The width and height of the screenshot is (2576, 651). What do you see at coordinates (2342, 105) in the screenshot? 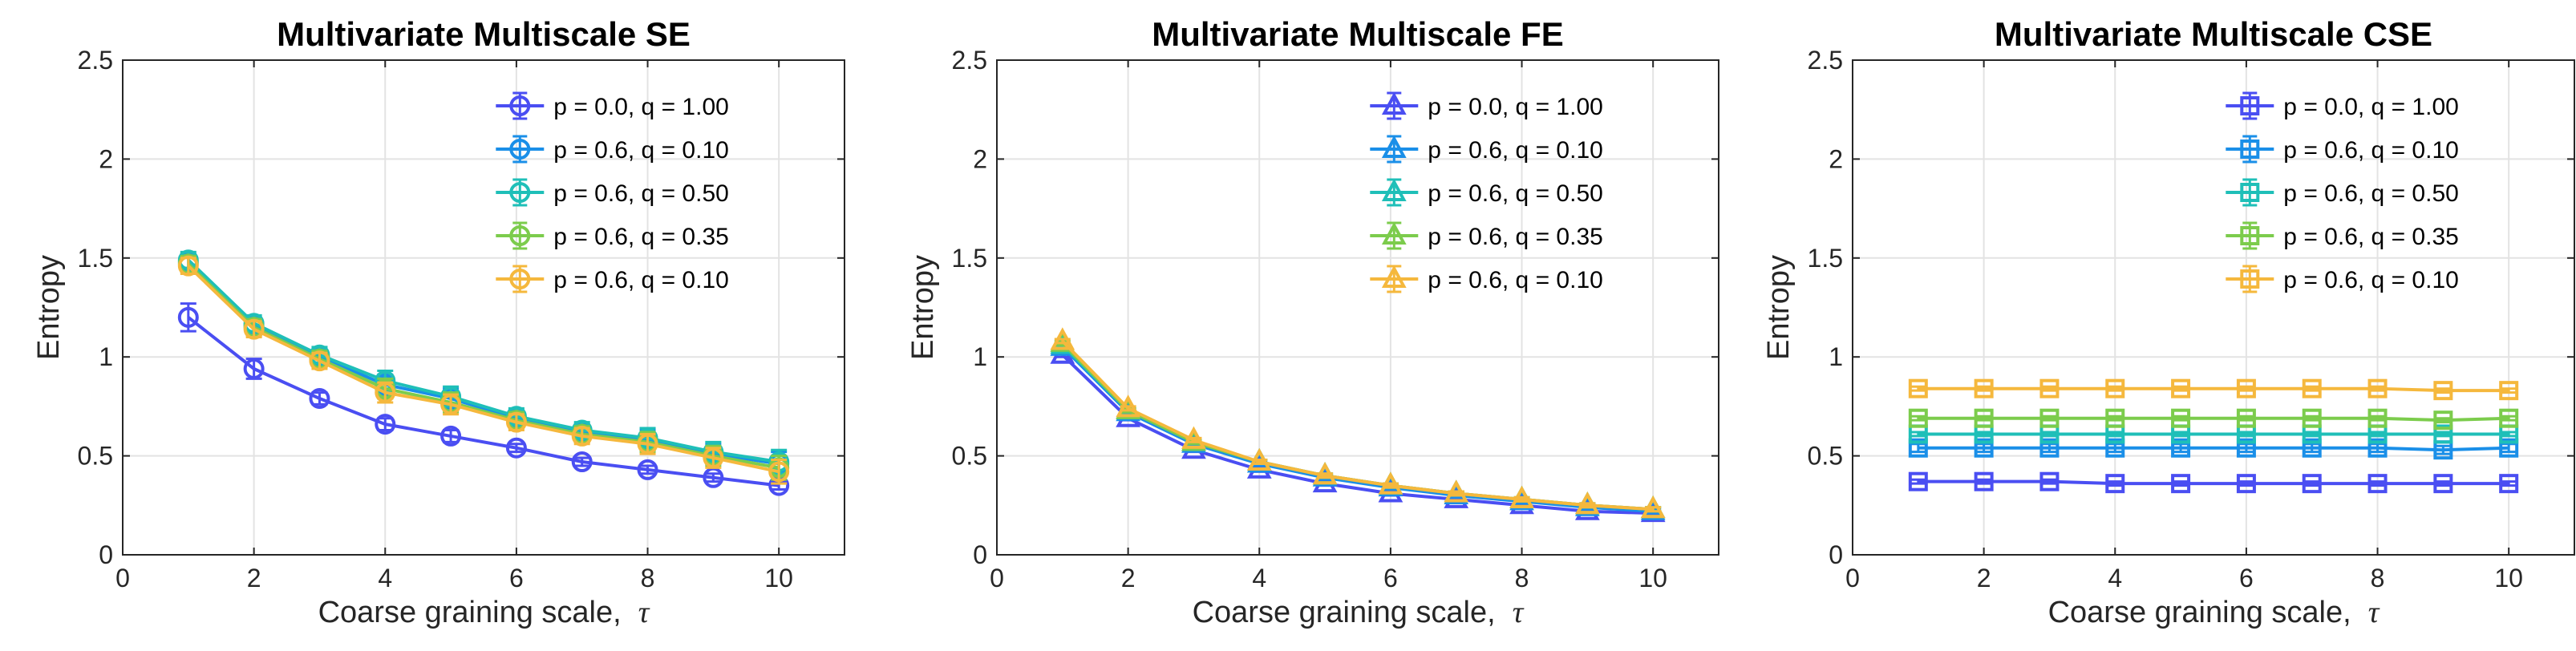
I see `legend-item: p = 0.0, q = 1.00` at bounding box center [2342, 105].